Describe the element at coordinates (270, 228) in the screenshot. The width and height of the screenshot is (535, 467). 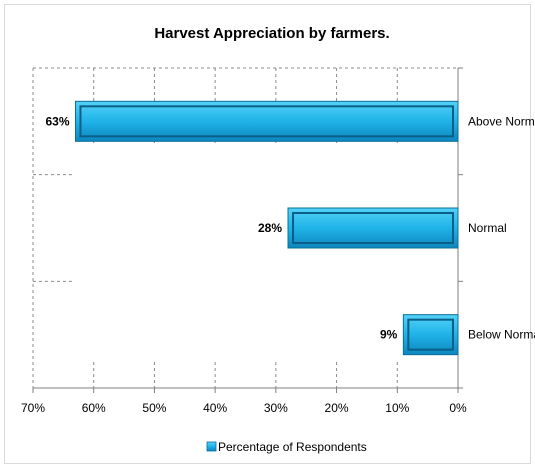
I see `data-label: 28%` at that location.